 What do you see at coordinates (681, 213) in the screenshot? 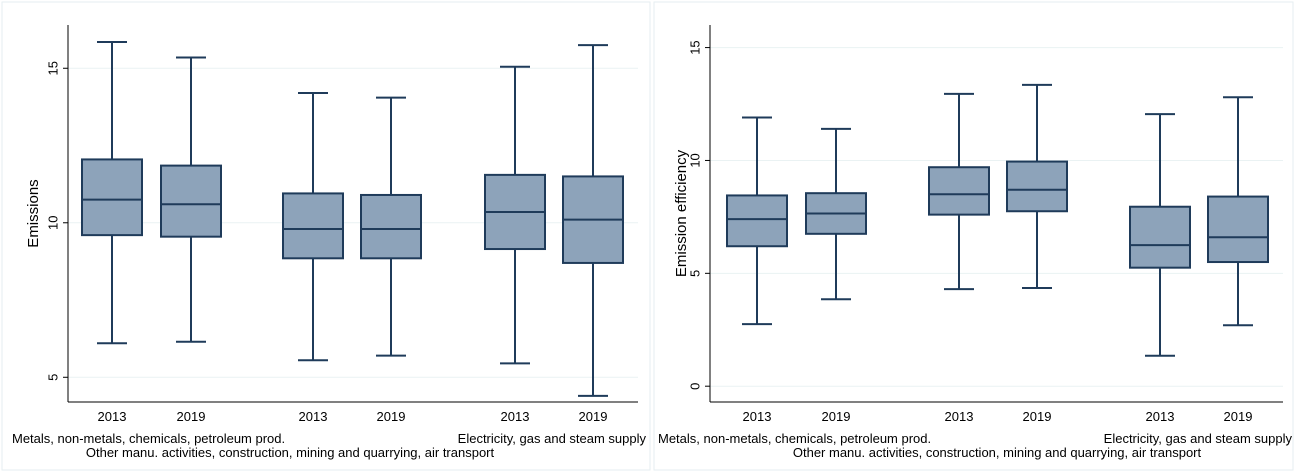
I see `y-axis-label: Emission efficiency` at bounding box center [681, 213].